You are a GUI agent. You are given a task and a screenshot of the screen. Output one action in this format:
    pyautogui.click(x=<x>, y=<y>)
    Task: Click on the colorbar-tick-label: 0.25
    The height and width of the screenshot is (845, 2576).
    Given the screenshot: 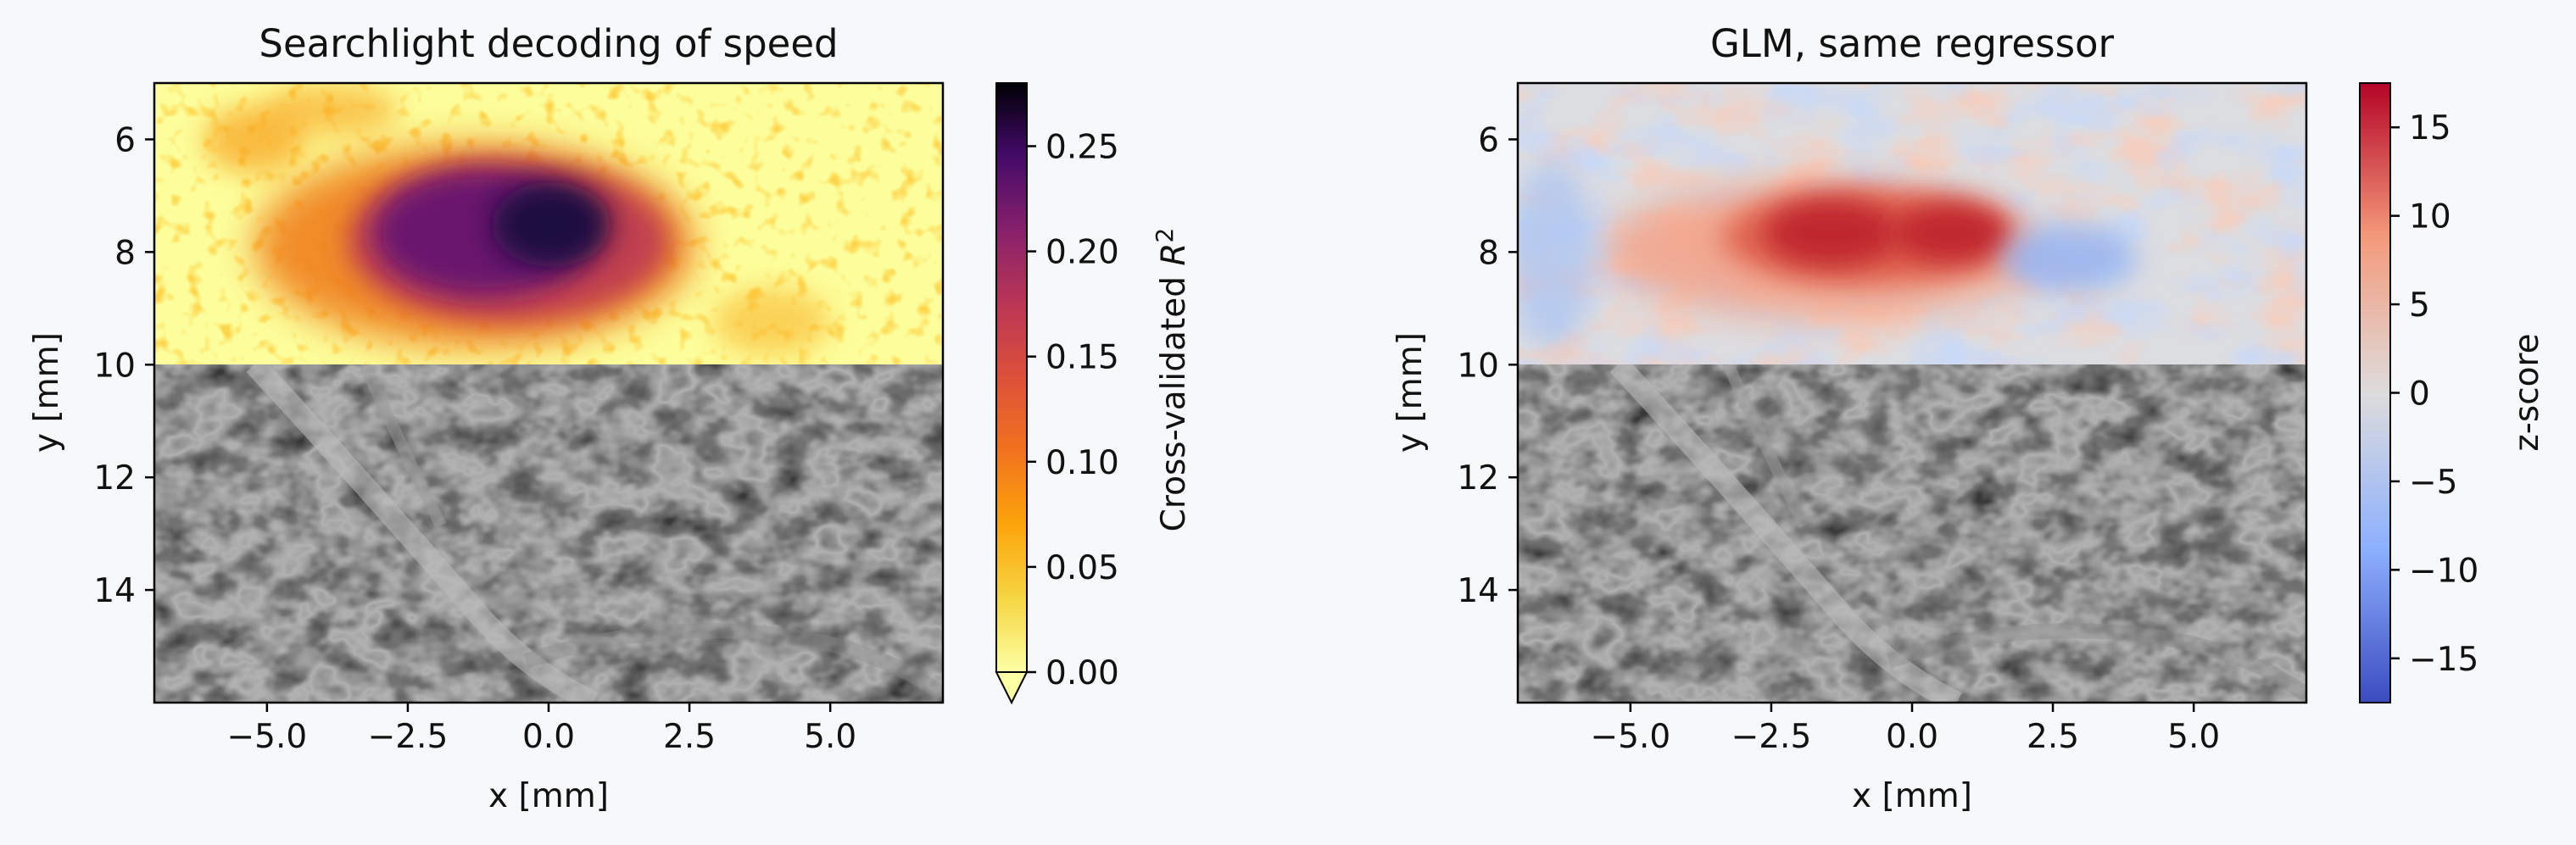 What is the action you would take?
    pyautogui.click(x=1082, y=147)
    